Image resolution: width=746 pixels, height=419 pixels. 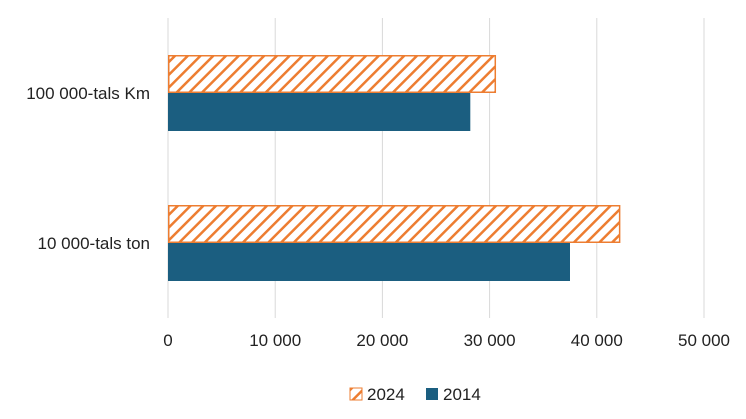 What do you see at coordinates (167, 340) in the screenshot?
I see `x-tick-label: 0` at bounding box center [167, 340].